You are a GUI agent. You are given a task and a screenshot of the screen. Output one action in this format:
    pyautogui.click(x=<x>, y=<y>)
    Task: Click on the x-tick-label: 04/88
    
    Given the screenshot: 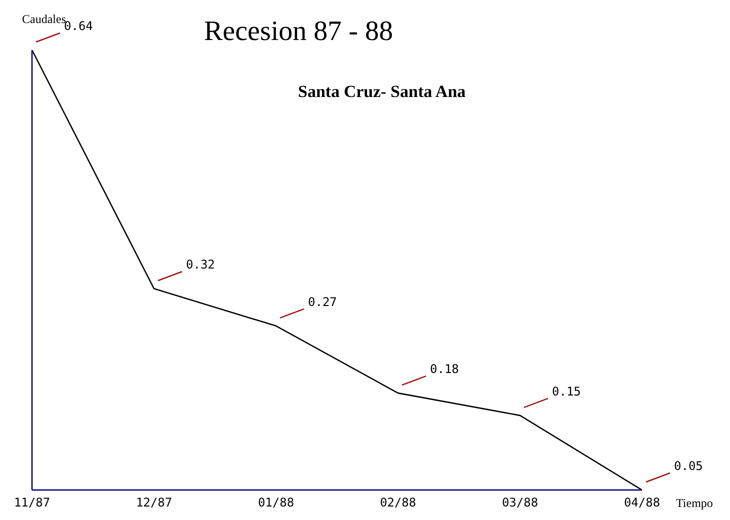 What is the action you would take?
    pyautogui.click(x=642, y=503)
    